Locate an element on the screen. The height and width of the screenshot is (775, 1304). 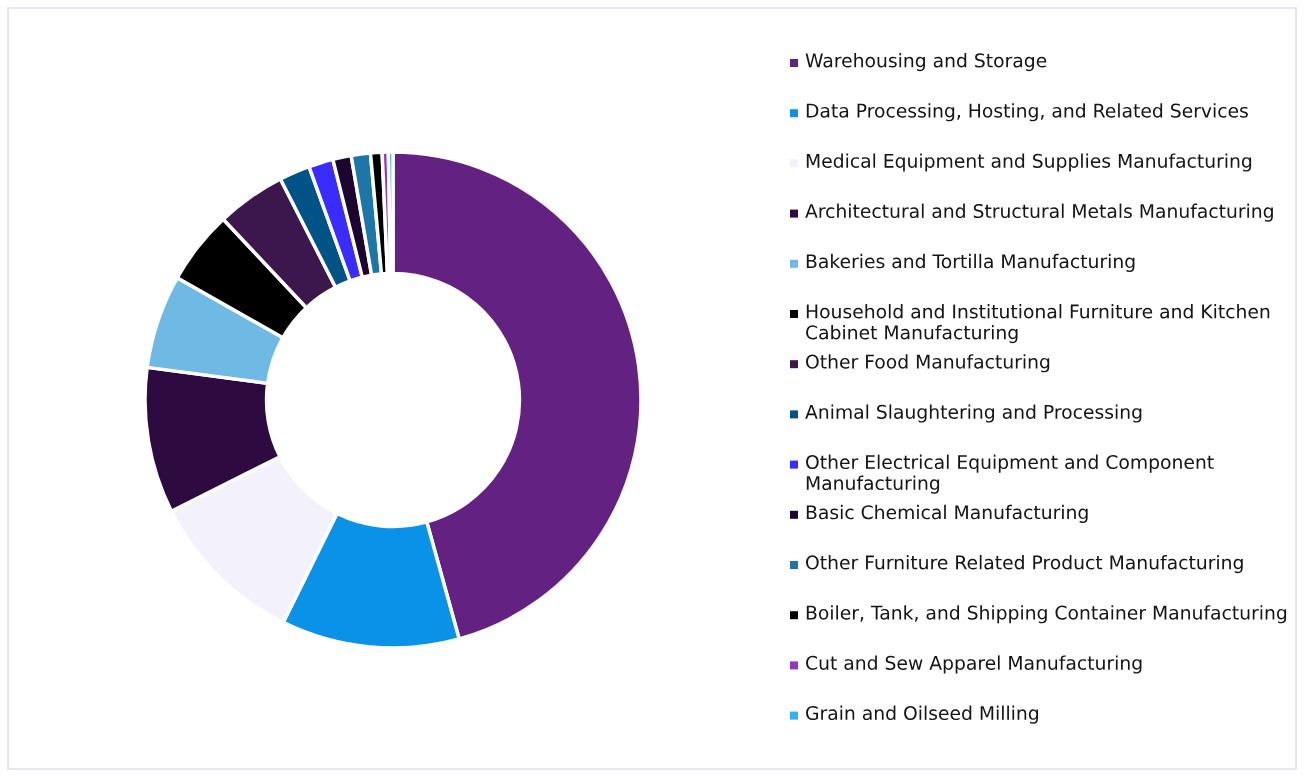
legend-label: Medical Equipment and Supplies Manufacturing is located at coordinates (1029, 162).